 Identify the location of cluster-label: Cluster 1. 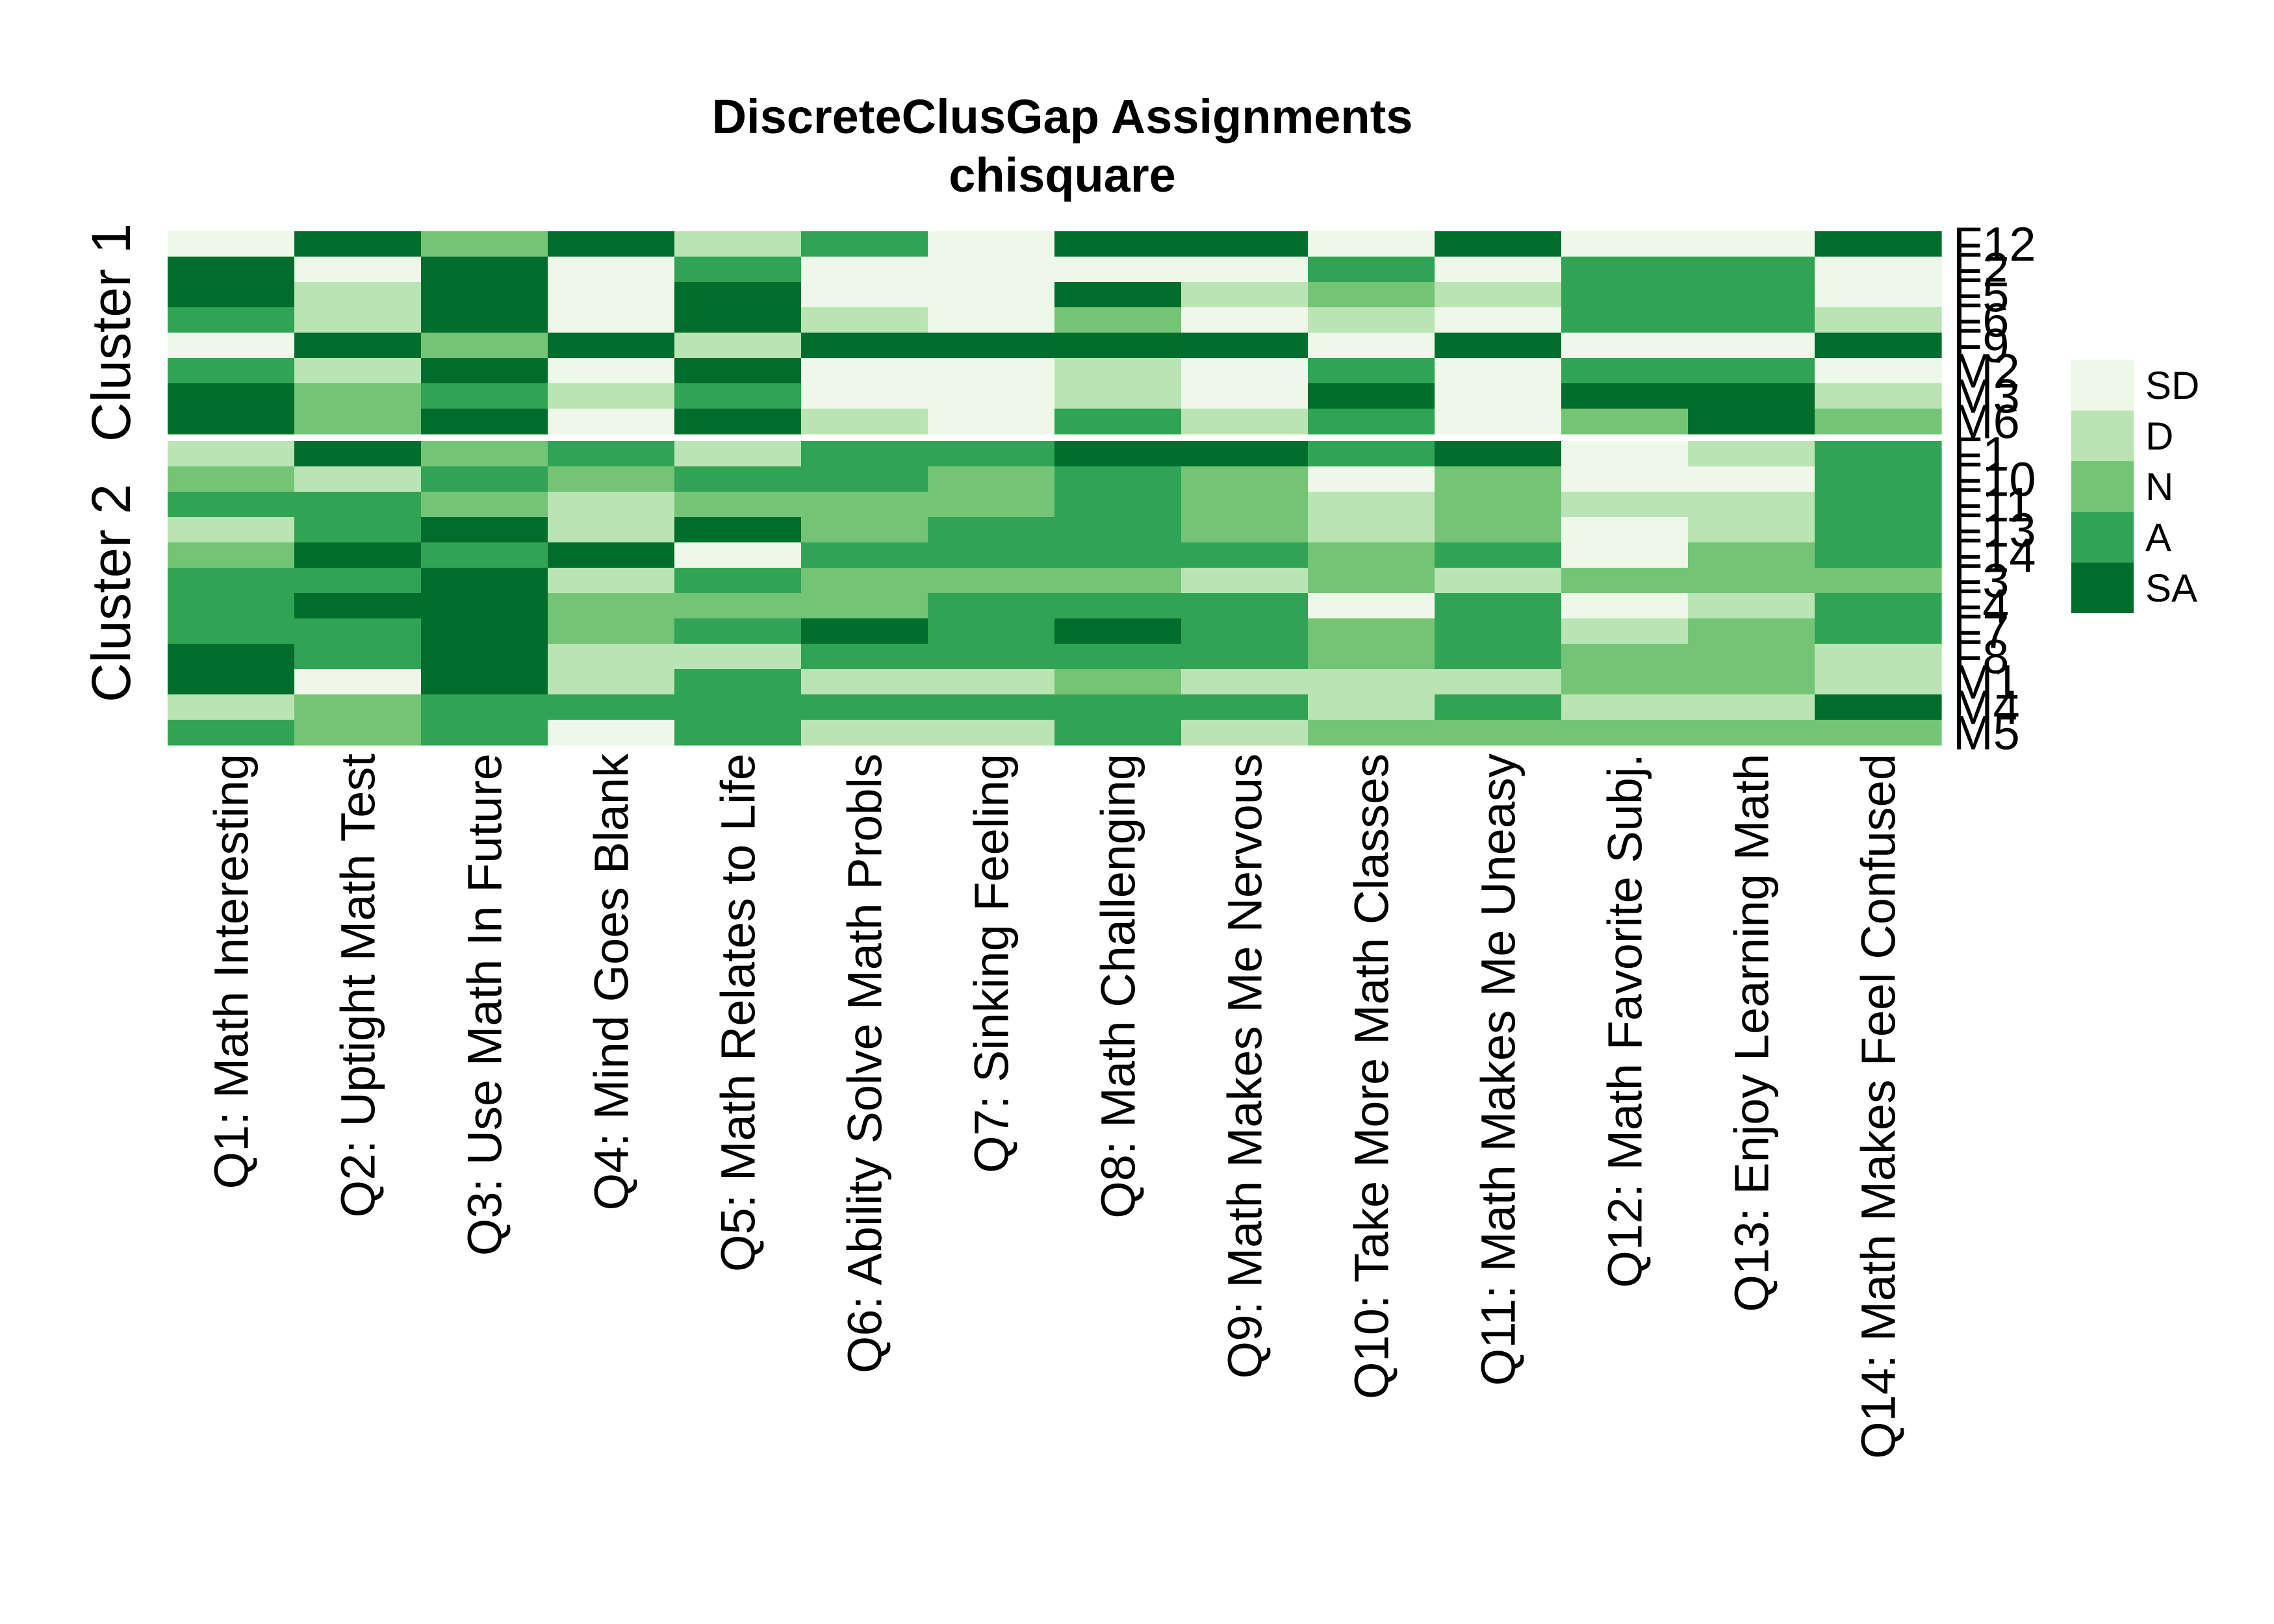
(111, 332).